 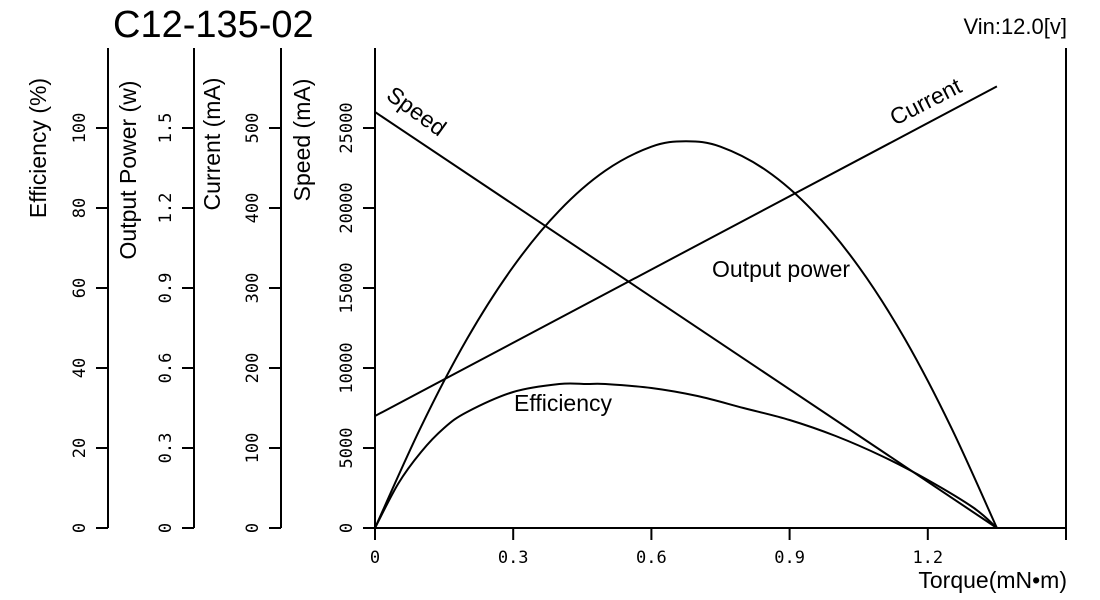 I want to click on current-label: Current, so click(x=925, y=101).